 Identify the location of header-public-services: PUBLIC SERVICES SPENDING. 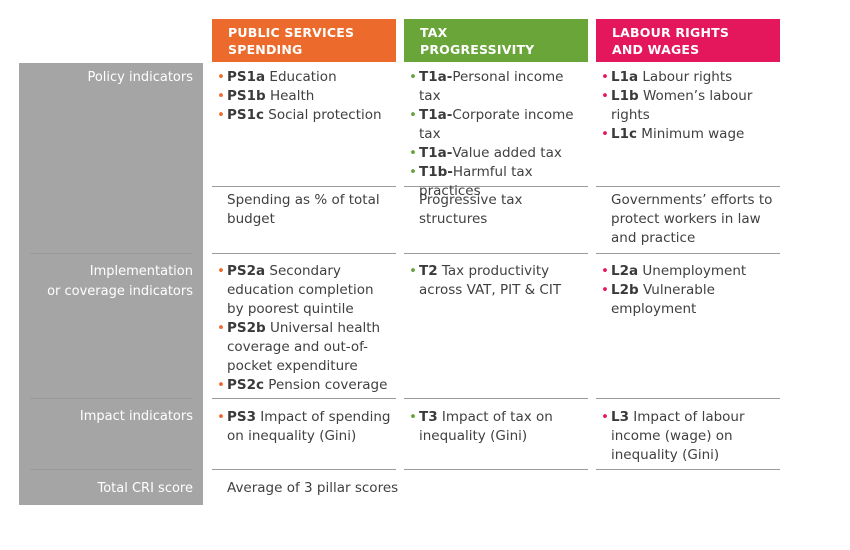
(304, 40).